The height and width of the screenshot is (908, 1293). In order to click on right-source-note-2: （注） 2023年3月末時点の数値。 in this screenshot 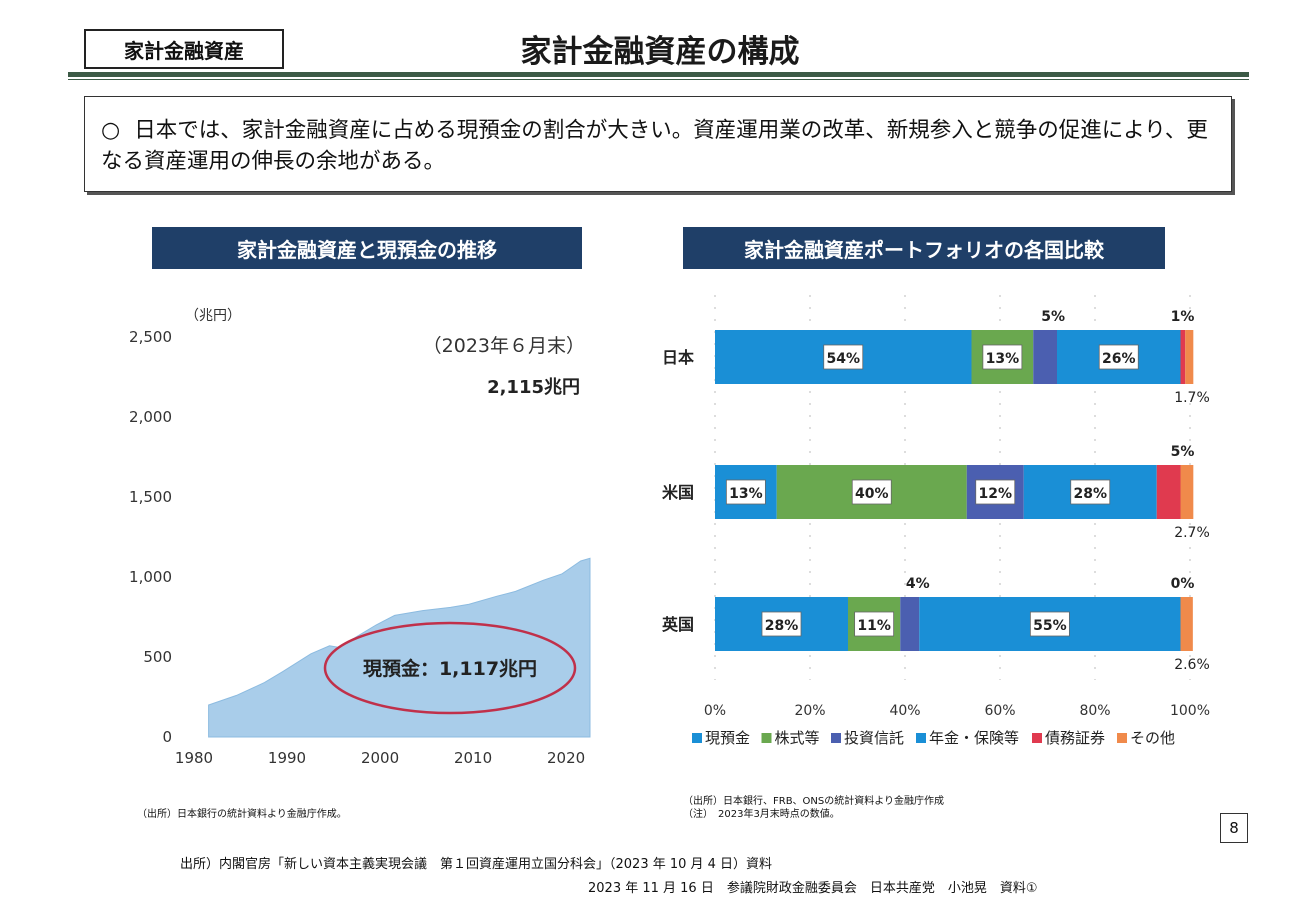, I will do `click(761, 814)`.